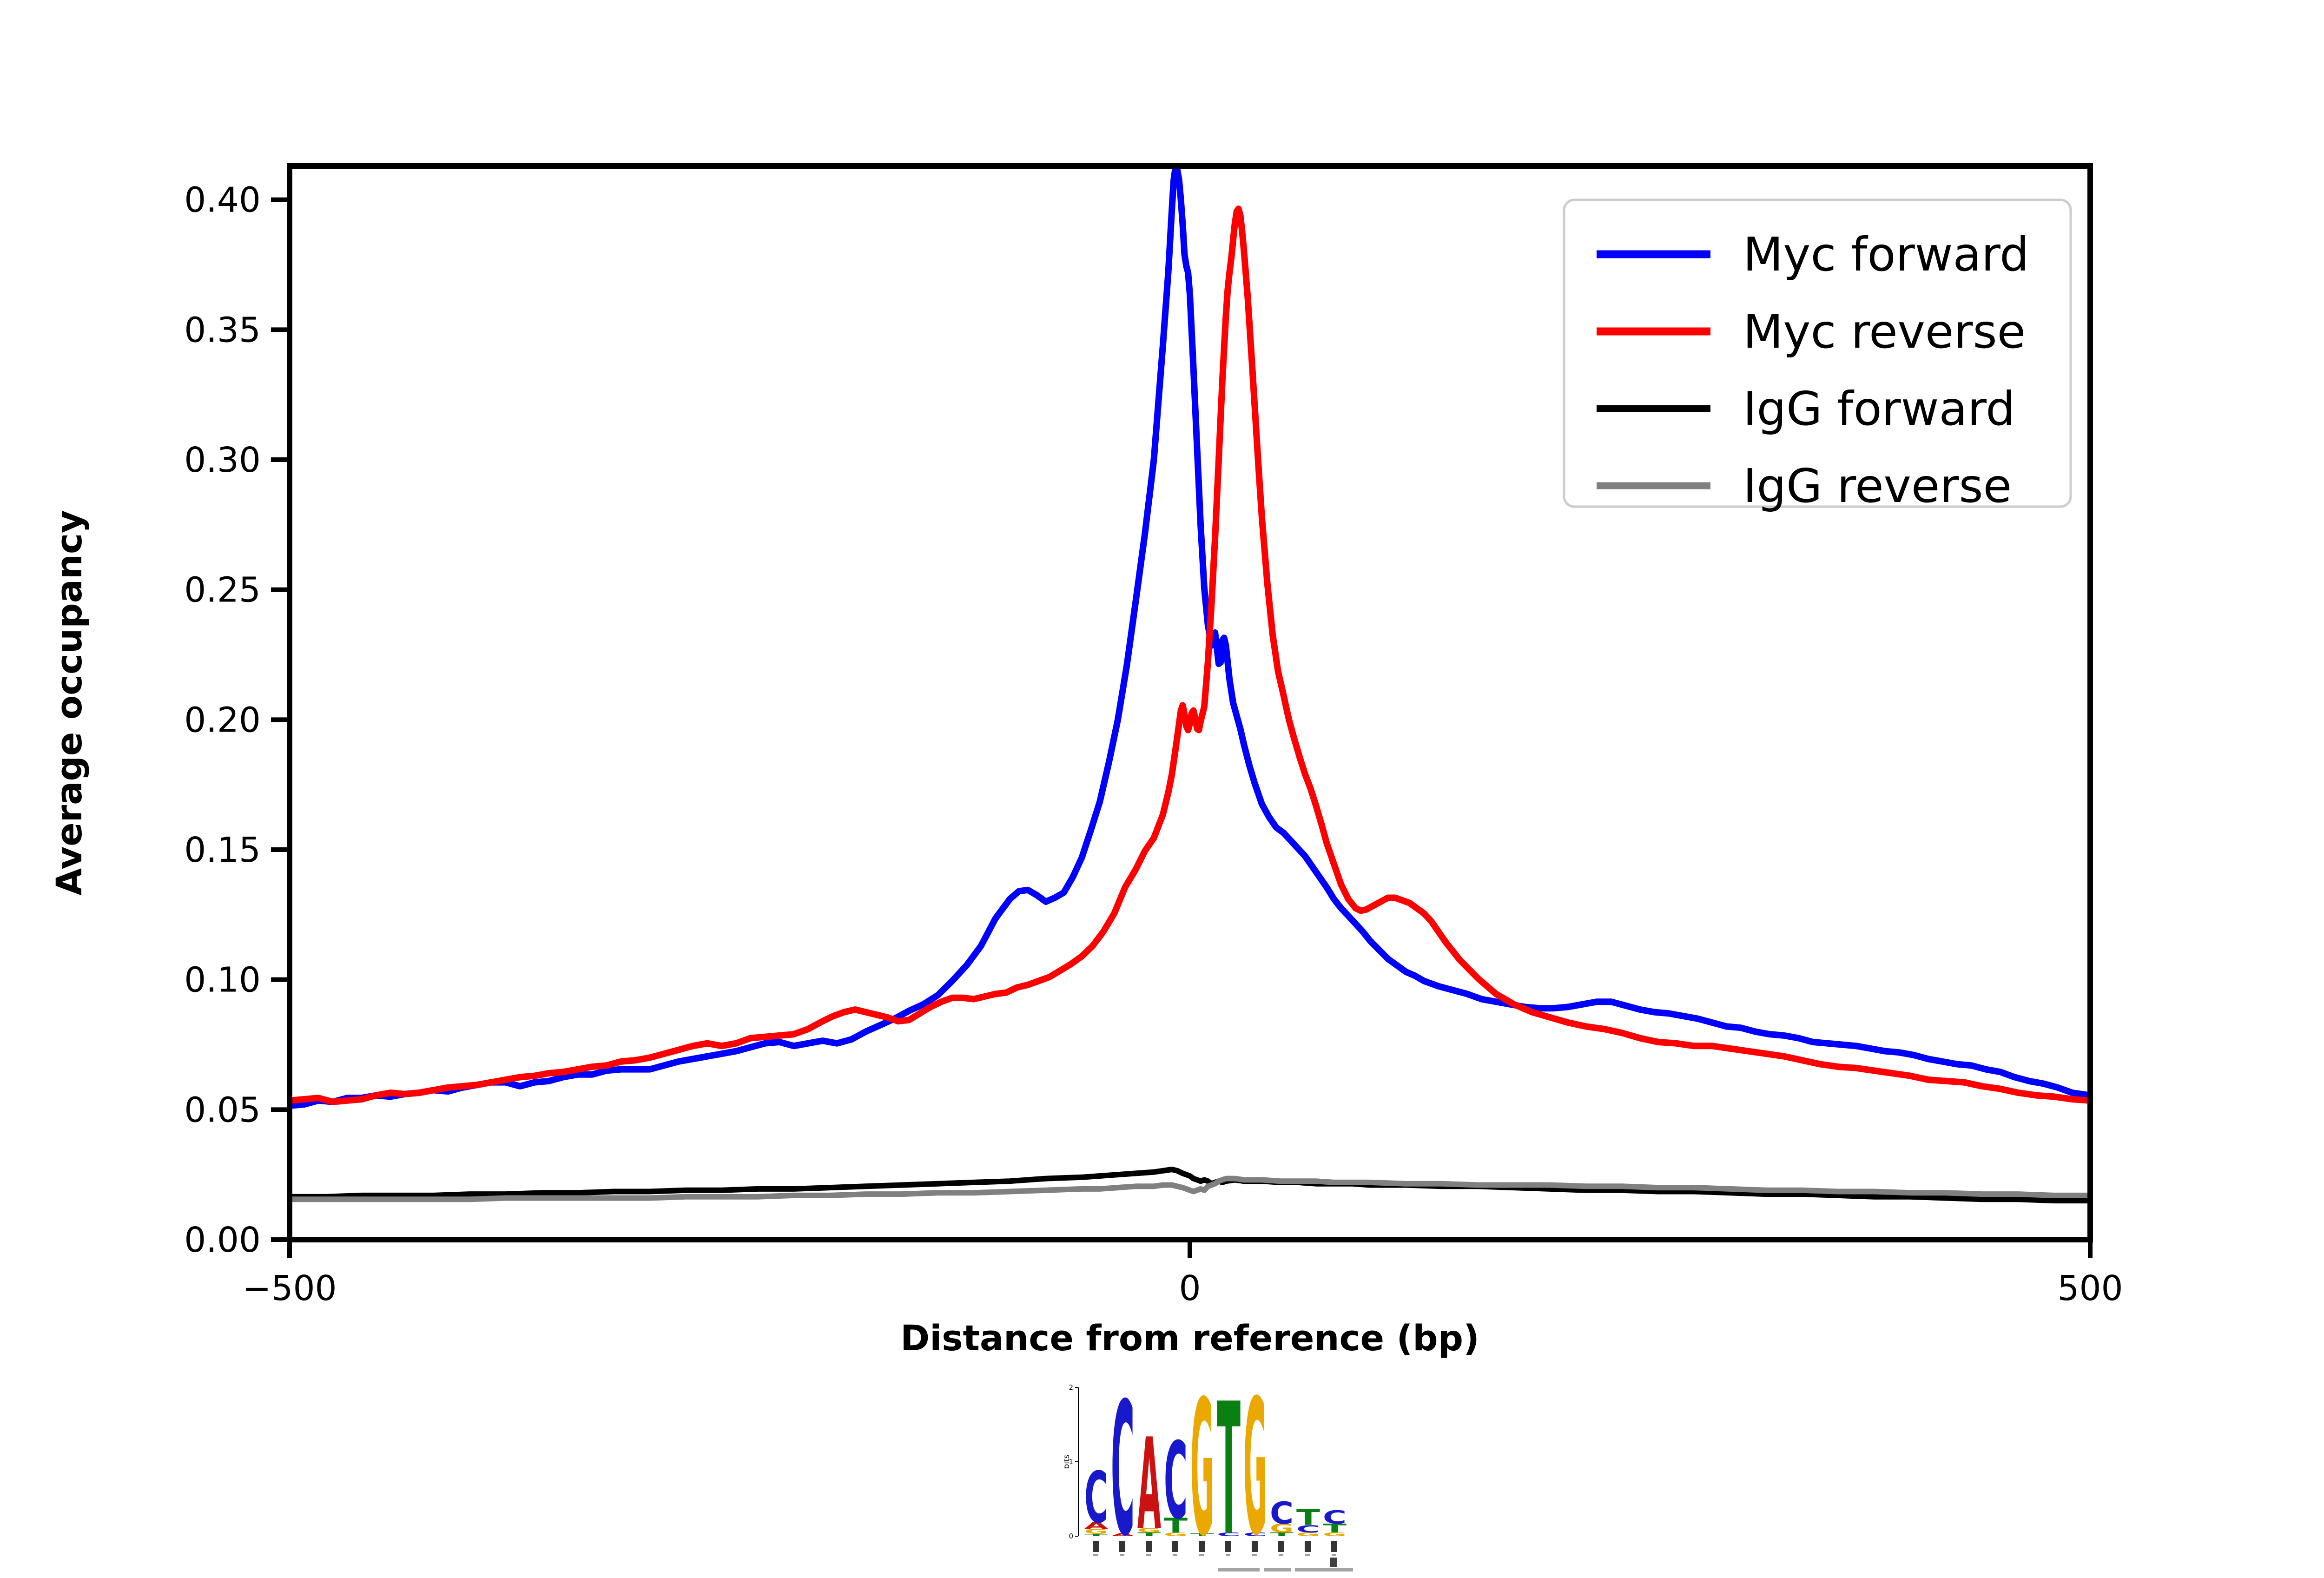  I want to click on x-tick-label: −500, so click(289, 1288).